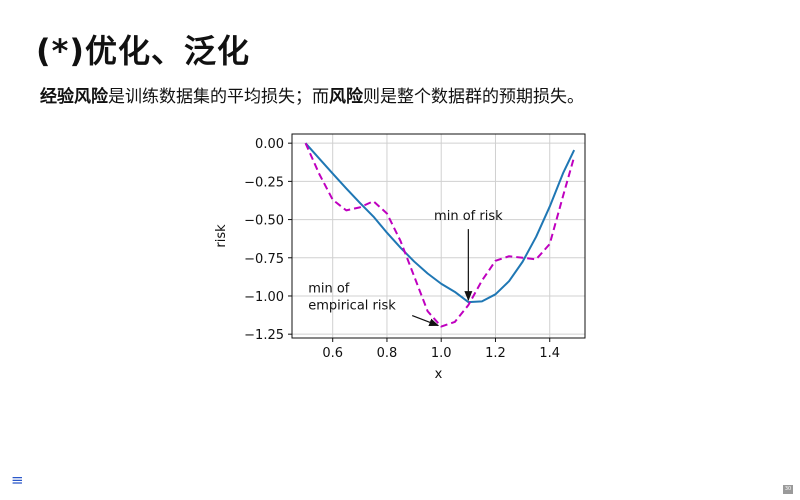 The height and width of the screenshot is (500, 800). What do you see at coordinates (218, 97) in the screenshot?
I see `description-text-1: 是训练数据集的平均损失；而` at bounding box center [218, 97].